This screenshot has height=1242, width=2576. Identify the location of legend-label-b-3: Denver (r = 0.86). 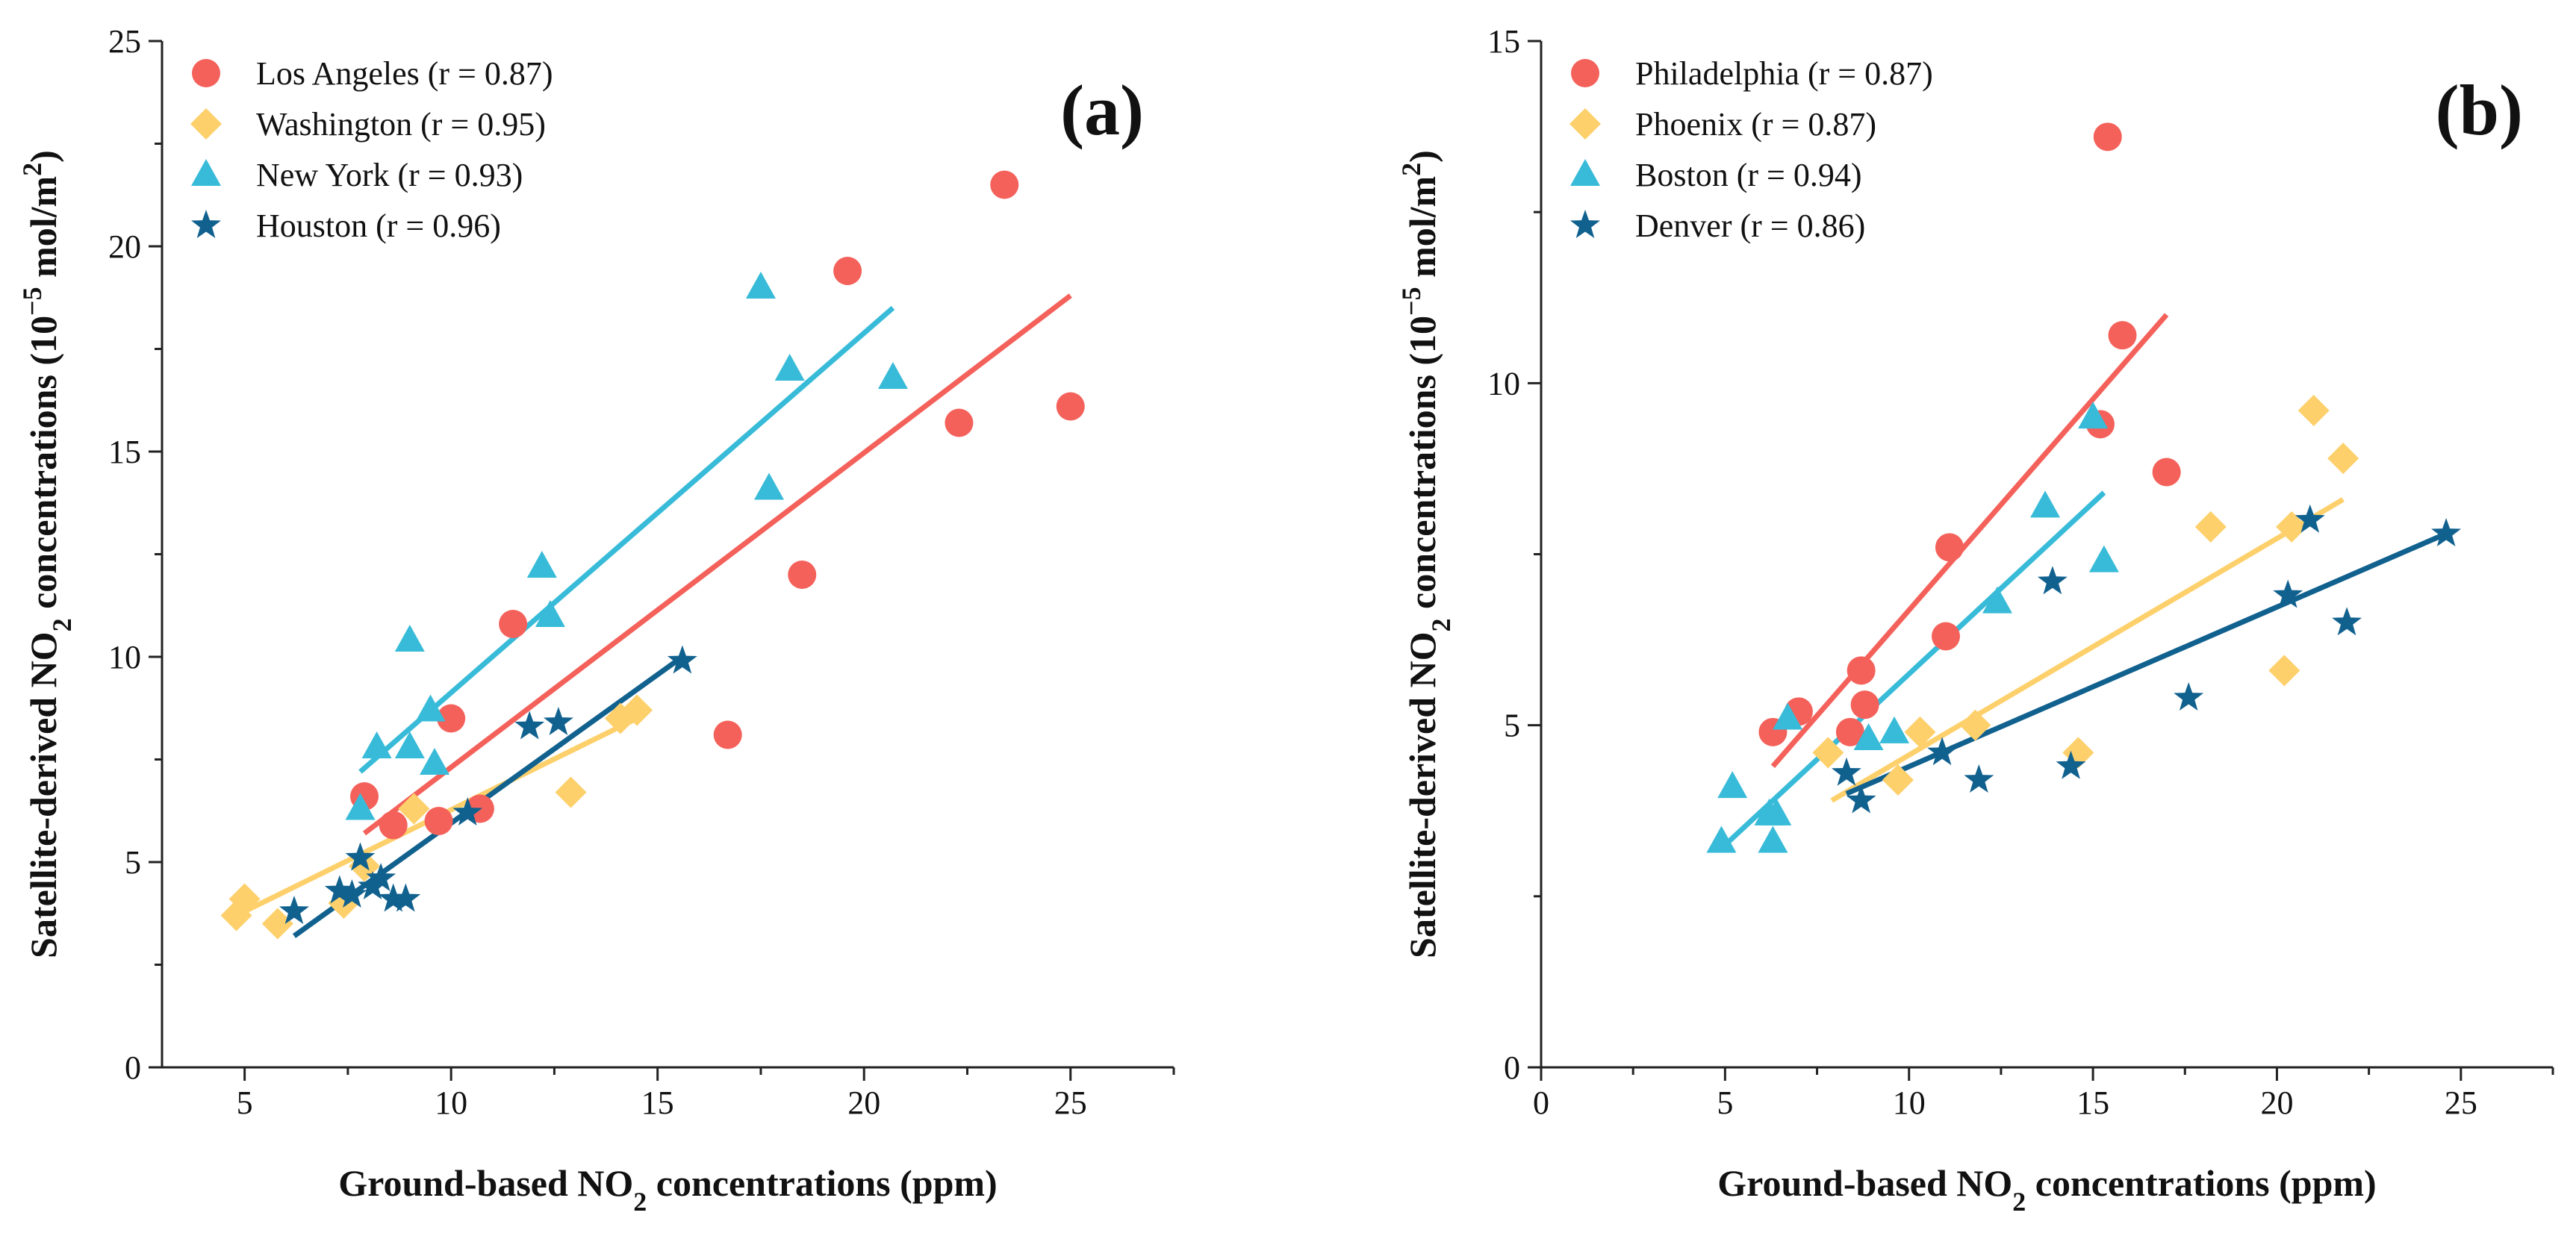
(1750, 225).